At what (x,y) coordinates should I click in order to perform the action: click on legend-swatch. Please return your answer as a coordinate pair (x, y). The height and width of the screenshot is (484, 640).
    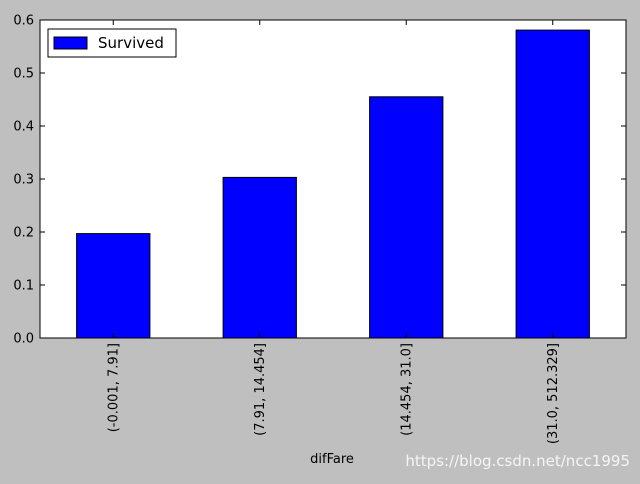
    Looking at the image, I should click on (70, 43).